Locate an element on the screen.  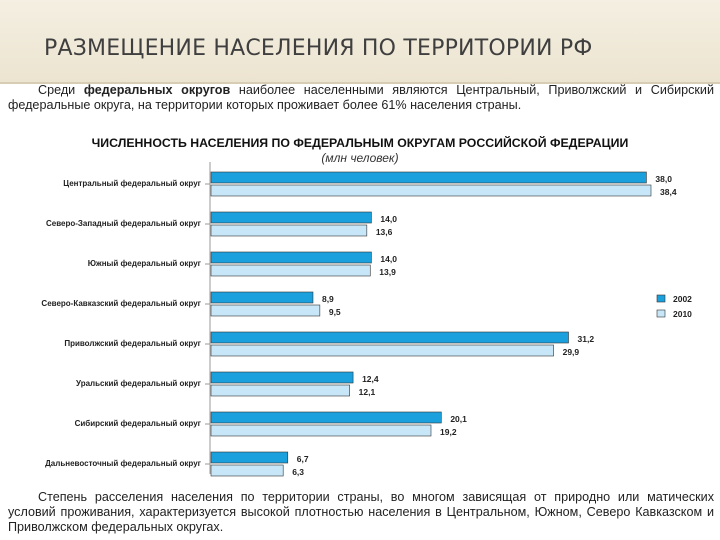
data-label: 20,1 is located at coordinates (458, 419).